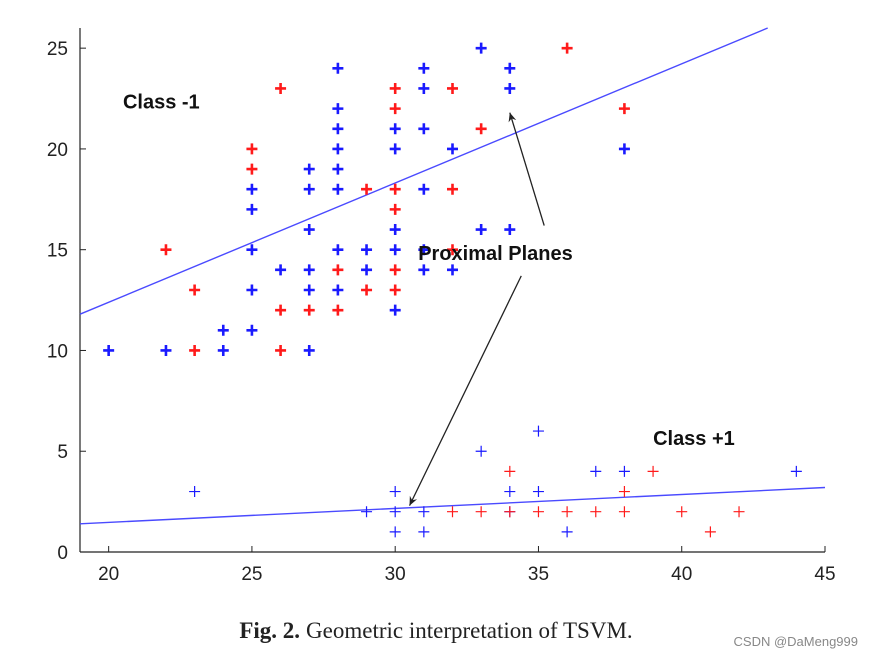 The height and width of the screenshot is (661, 872). What do you see at coordinates (57, 49) in the screenshot?
I see `y-tick-label: 25` at bounding box center [57, 49].